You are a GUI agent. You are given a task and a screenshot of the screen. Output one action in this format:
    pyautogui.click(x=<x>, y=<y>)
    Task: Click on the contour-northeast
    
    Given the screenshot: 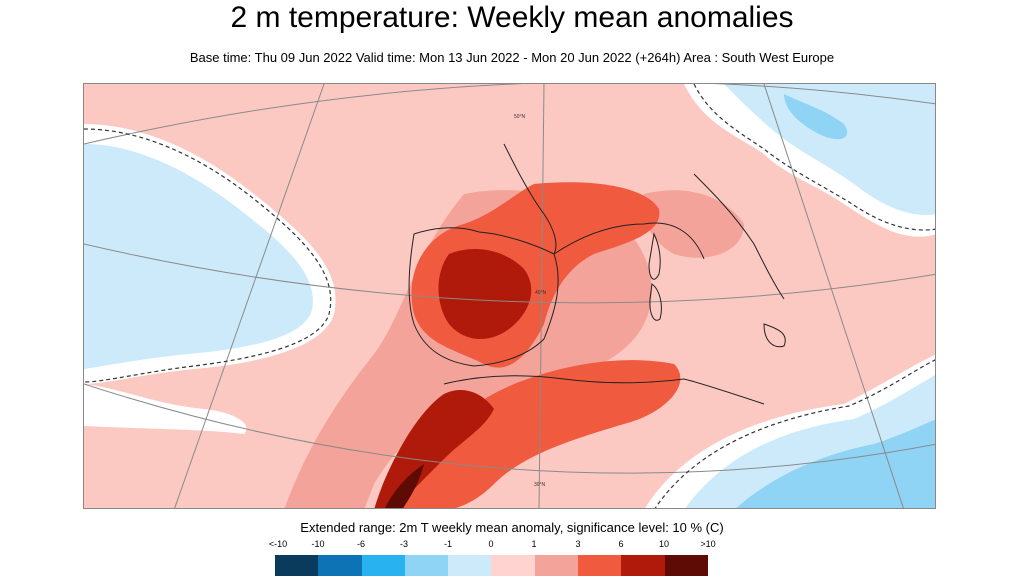 What is the action you would take?
    pyautogui.click(x=814, y=157)
    